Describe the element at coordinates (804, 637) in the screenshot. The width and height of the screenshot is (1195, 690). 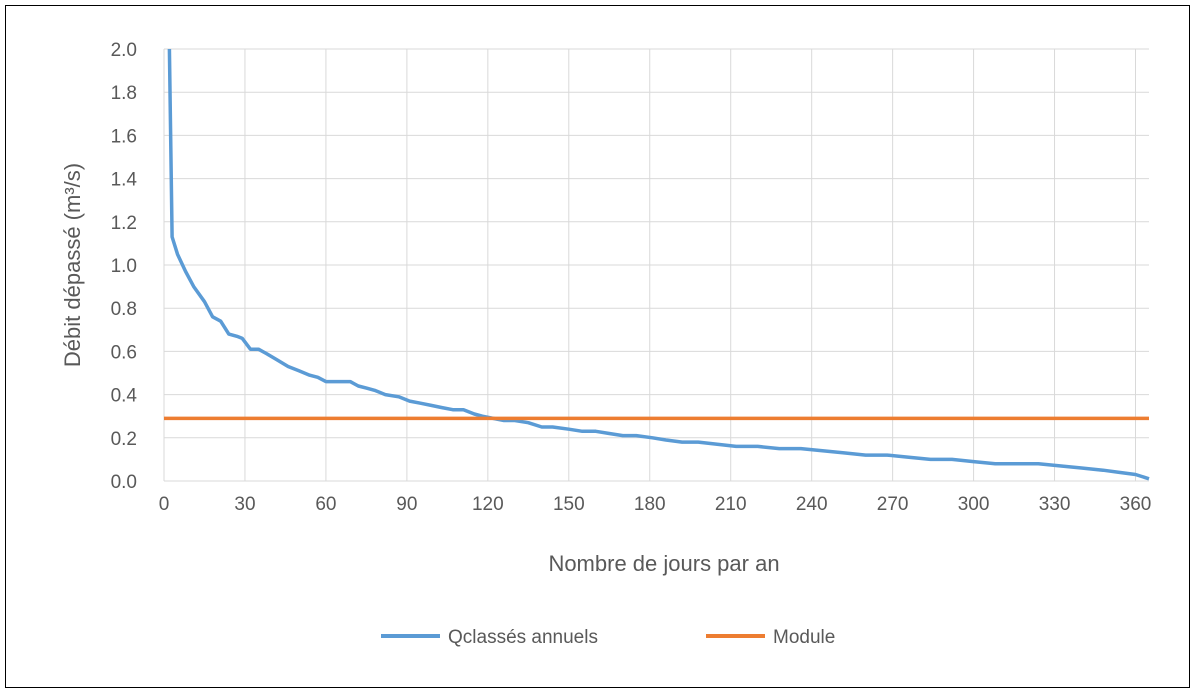
I see `legend-label-module: Module` at that location.